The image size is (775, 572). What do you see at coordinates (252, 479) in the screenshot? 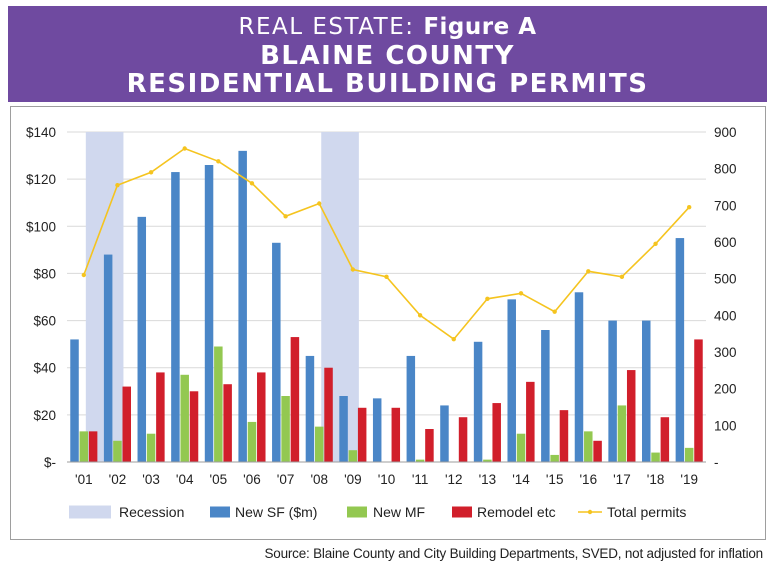
I see `x-tick-label: '06` at bounding box center [252, 479].